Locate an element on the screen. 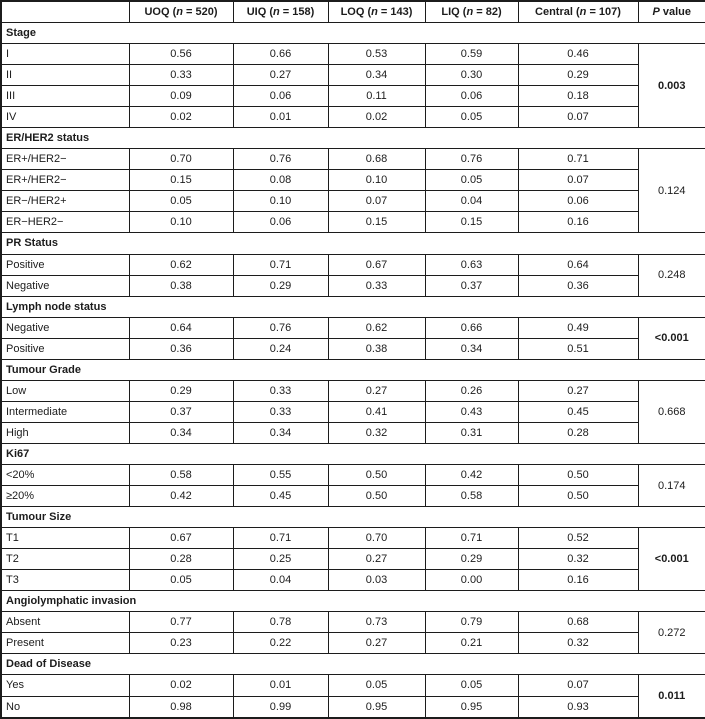 The image size is (705, 719). table-row: Intermediate 0.37 0.33 0.41 0.43 0.45 is located at coordinates (352, 411).